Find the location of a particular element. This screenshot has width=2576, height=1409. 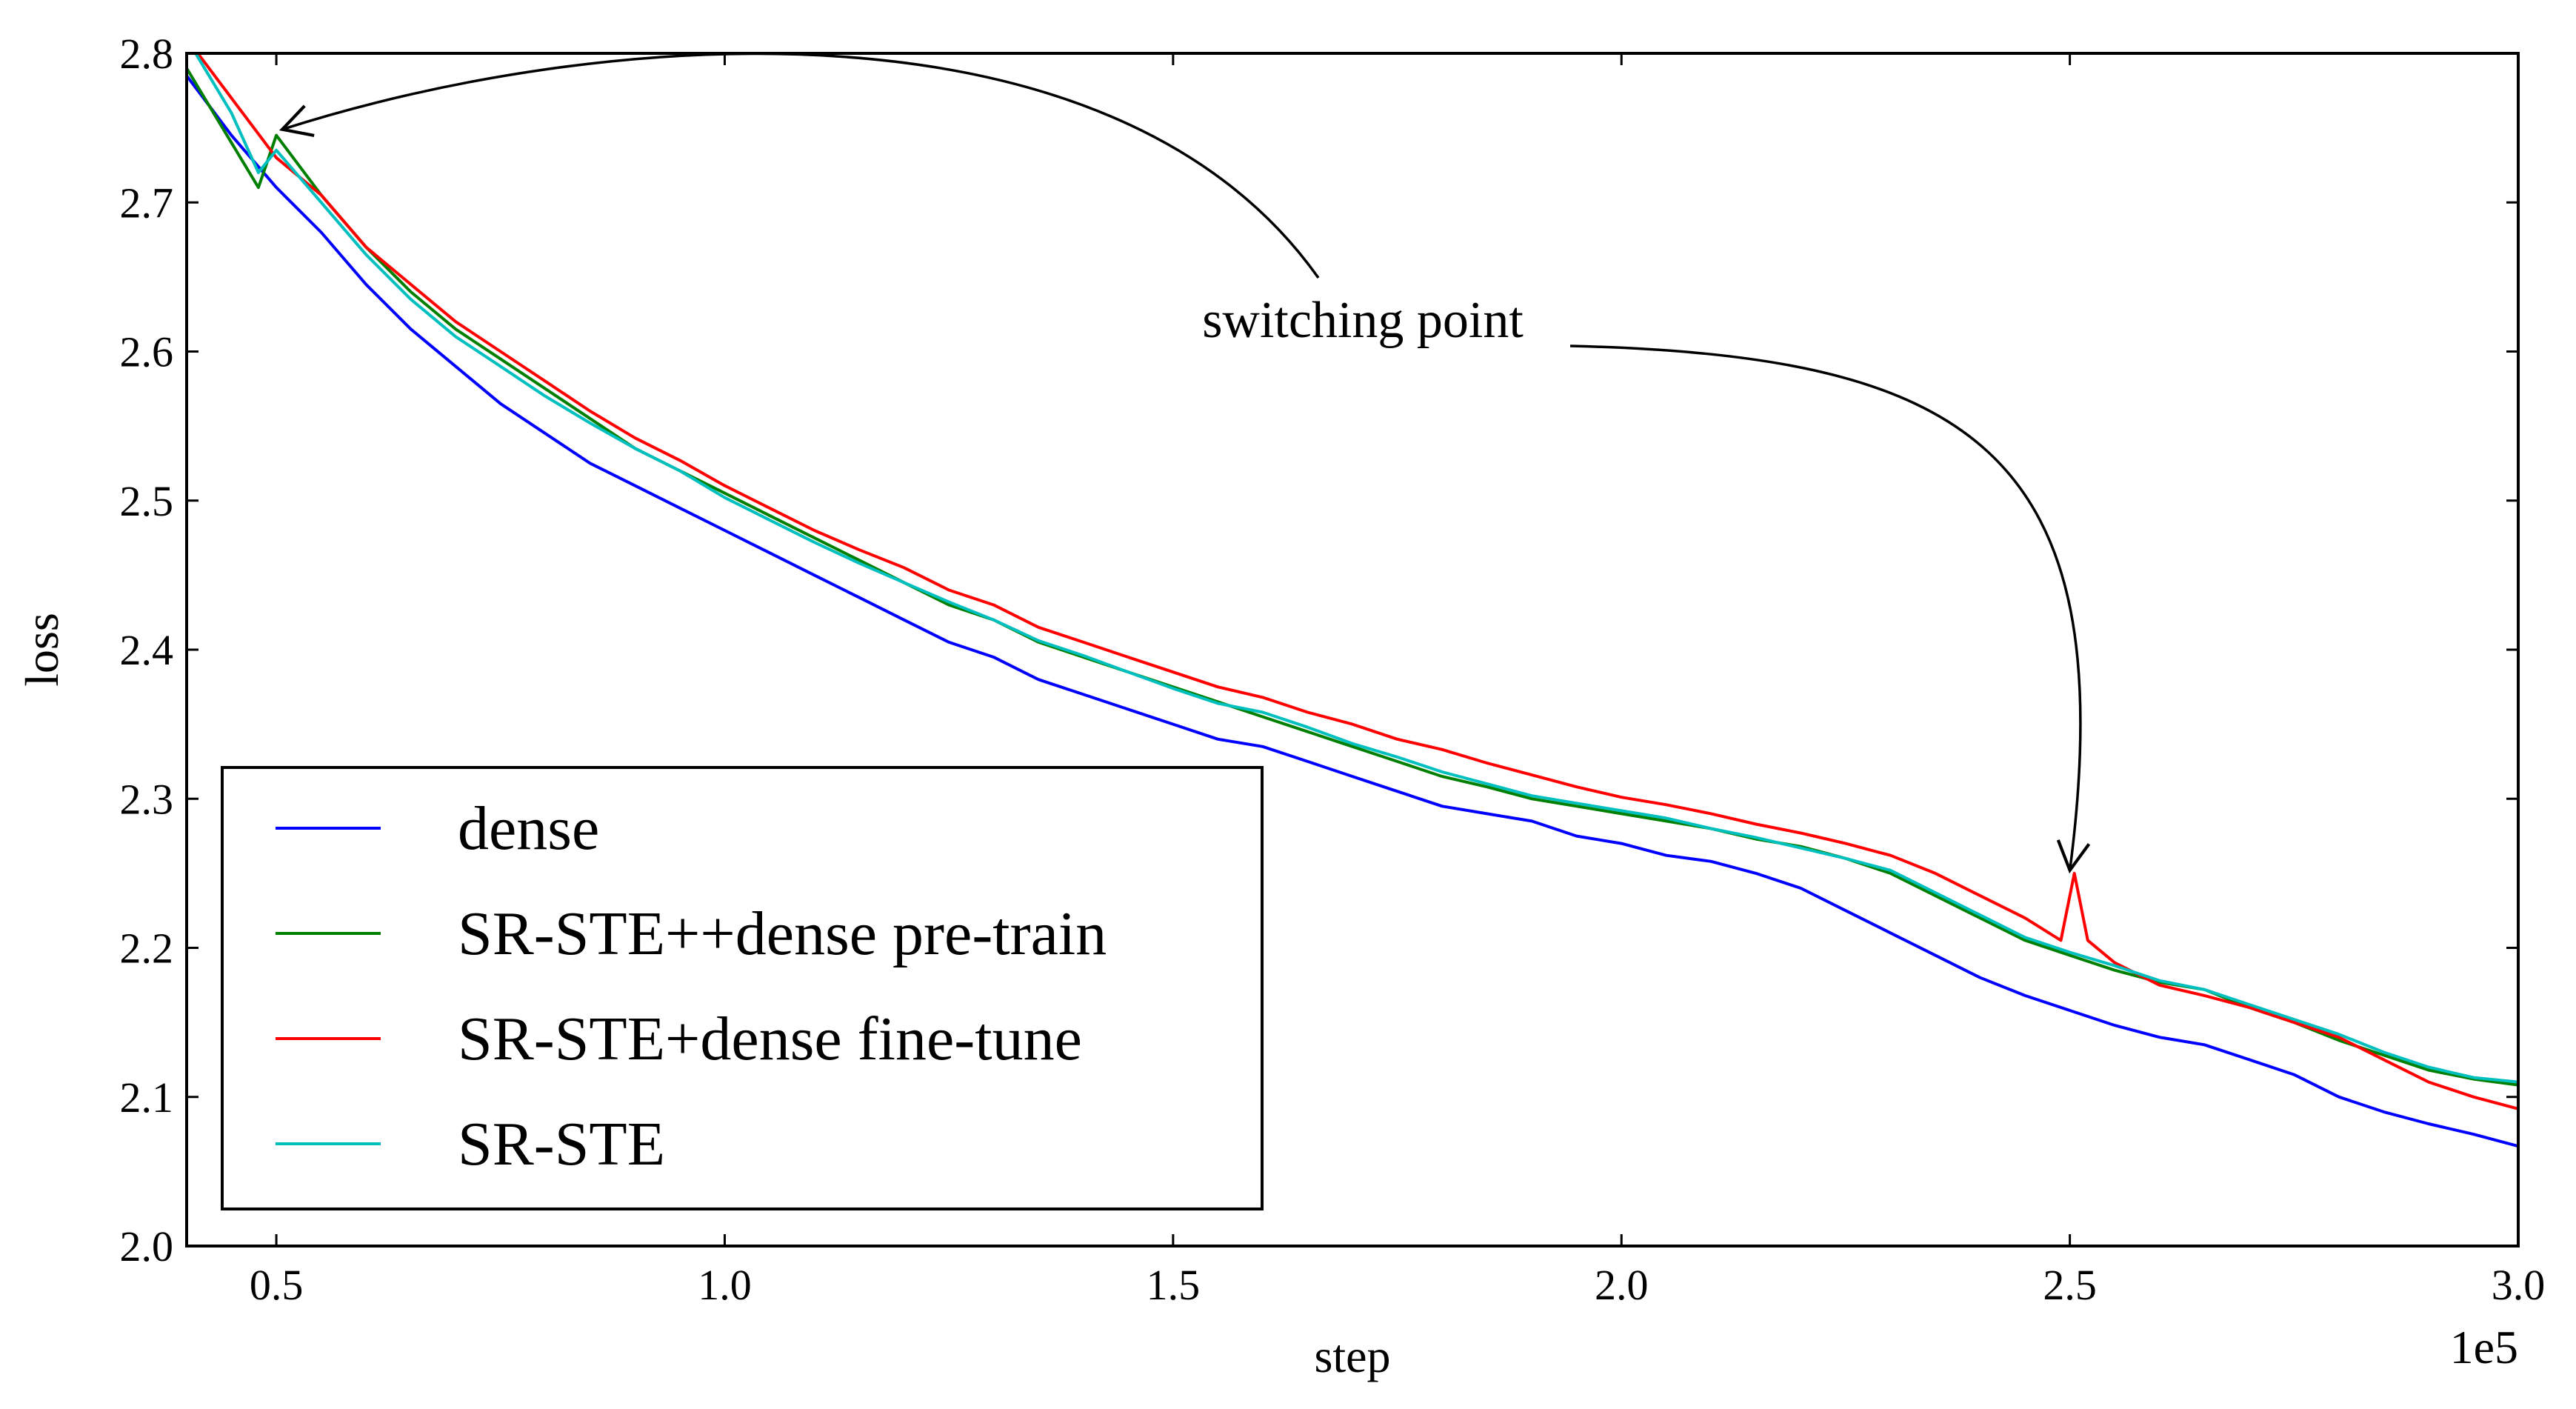

y-tick-label: 2.1 is located at coordinates (147, 1097).